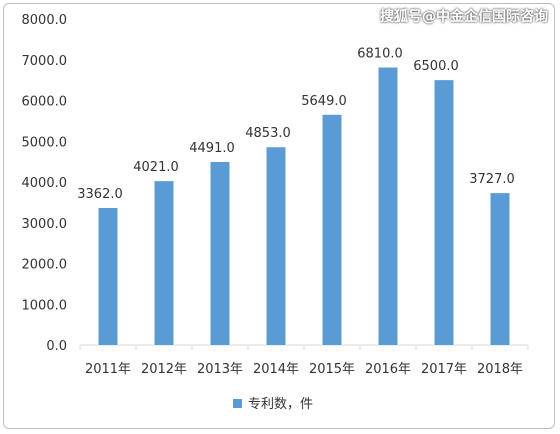 Image resolution: width=560 pixels, height=434 pixels. Describe the element at coordinates (164, 369) in the screenshot. I see `x-tick-label: 2012年` at that location.